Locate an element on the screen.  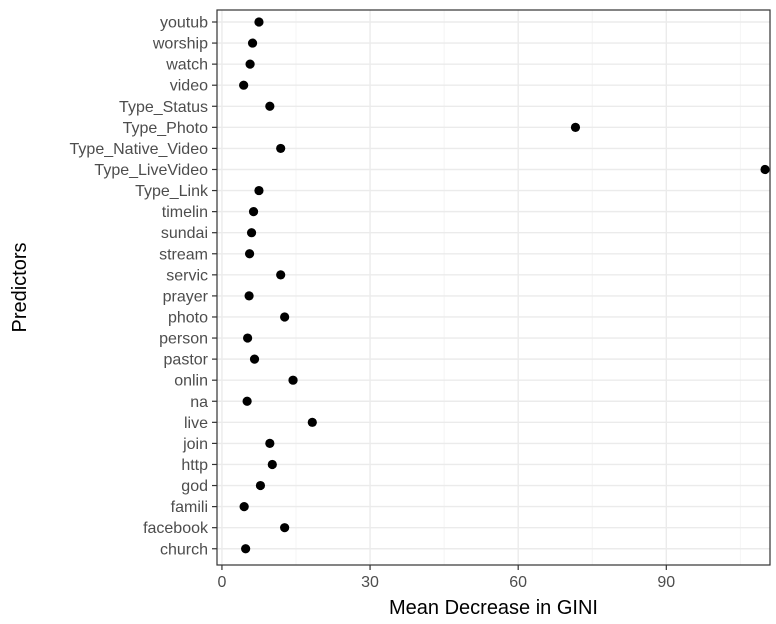
y-tick-label: prayer is located at coordinates (186, 296).